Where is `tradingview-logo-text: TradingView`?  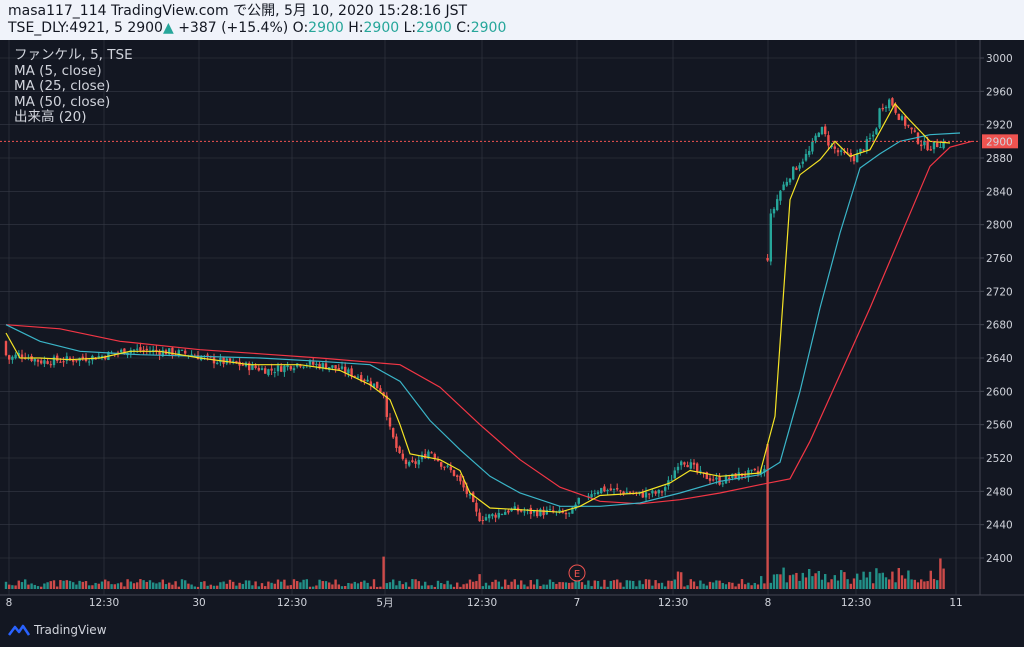
tradingview-logo-text: TradingView is located at coordinates (70, 630).